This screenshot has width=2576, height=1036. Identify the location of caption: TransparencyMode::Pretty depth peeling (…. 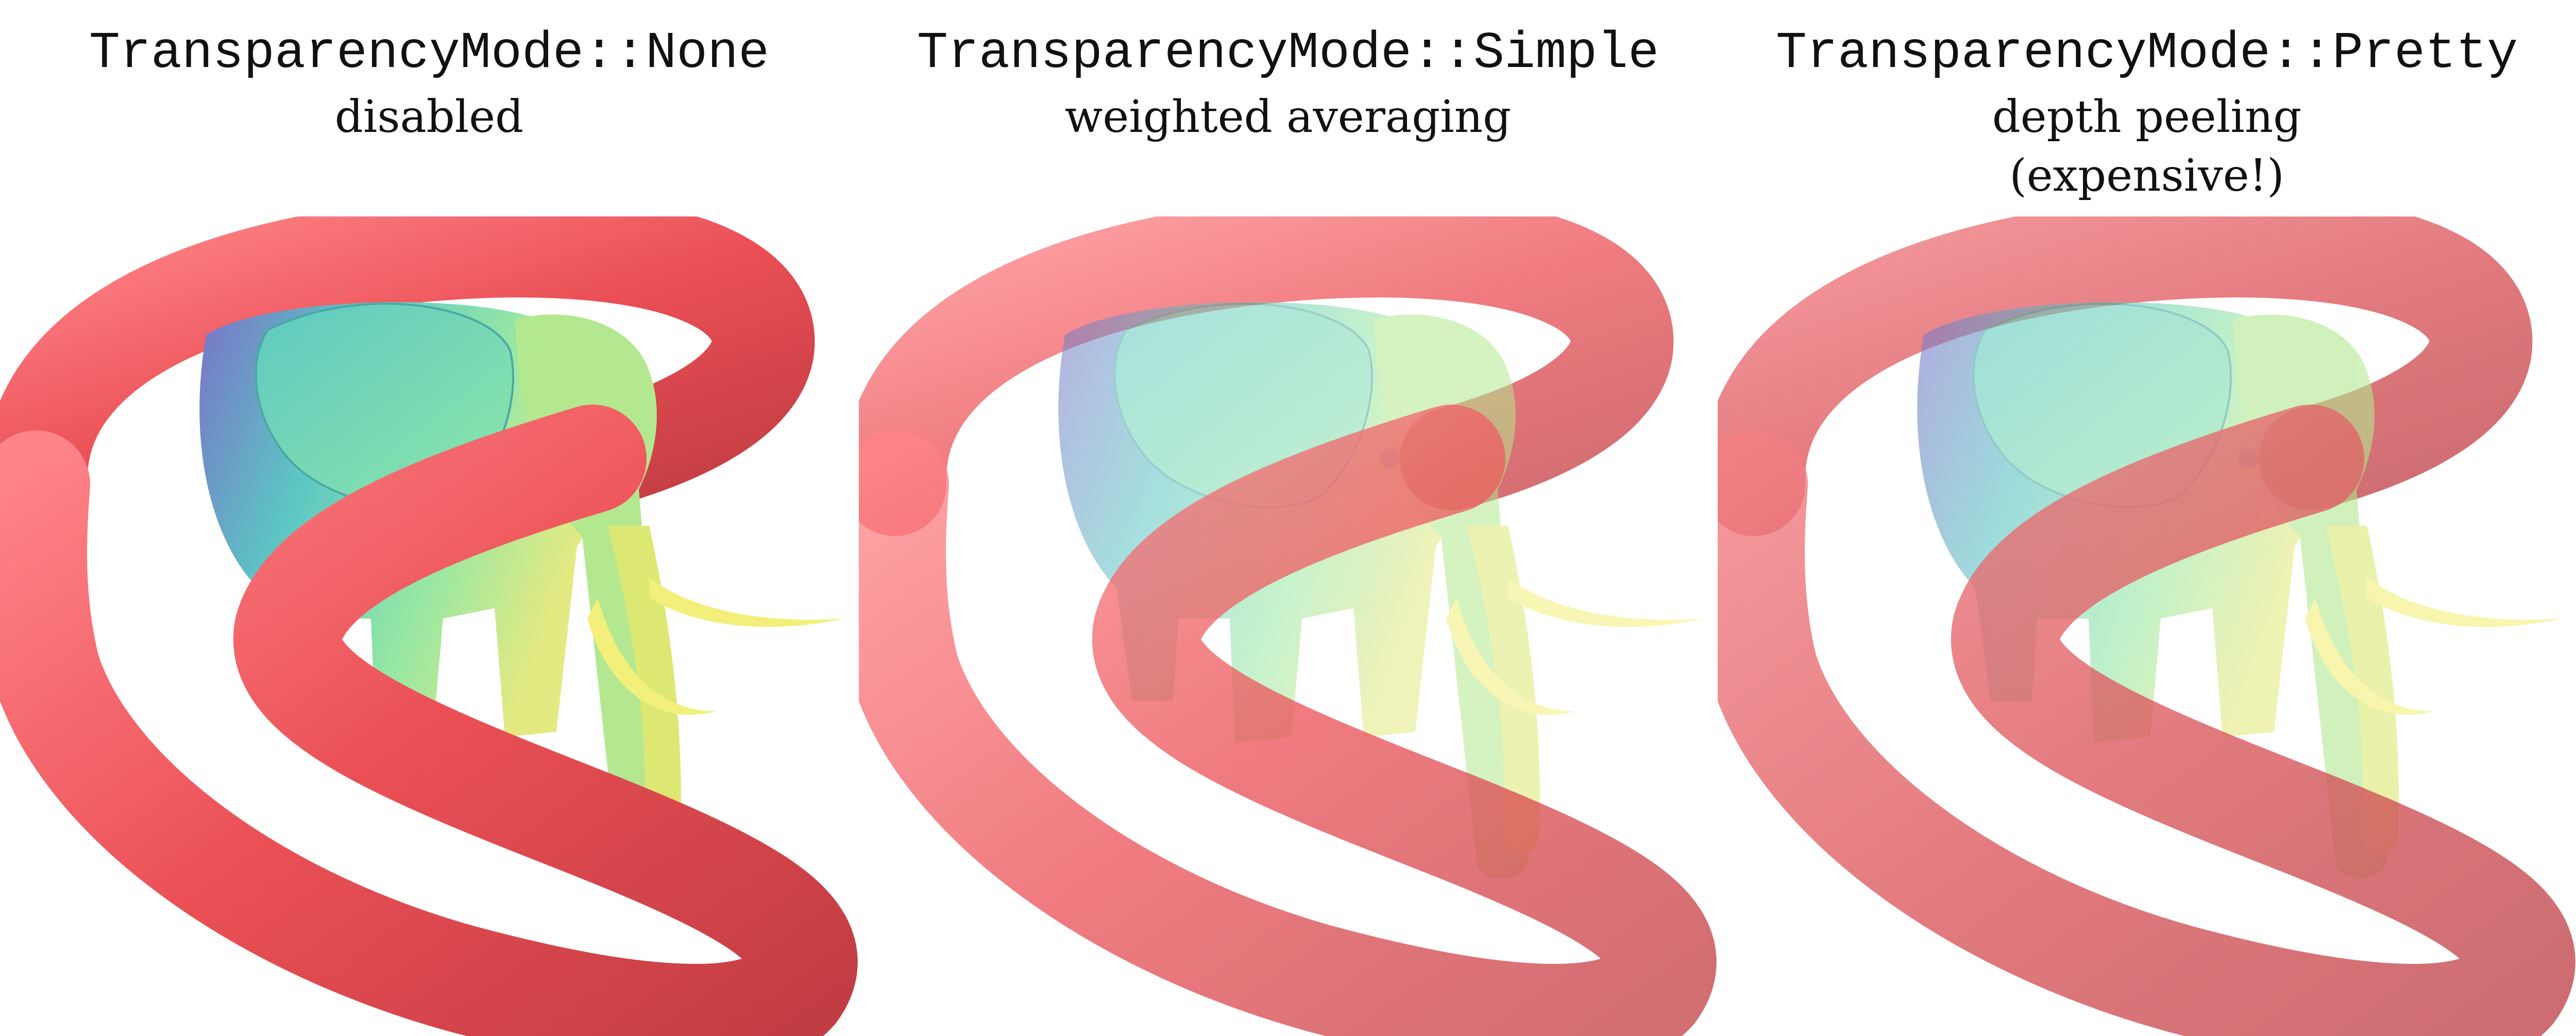
(2147, 113).